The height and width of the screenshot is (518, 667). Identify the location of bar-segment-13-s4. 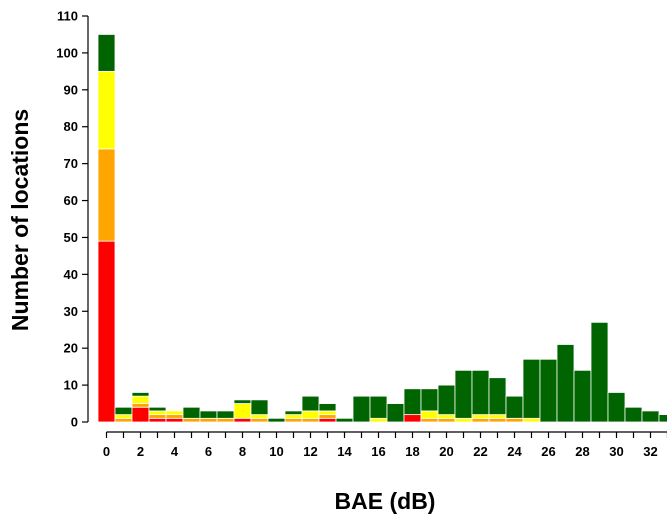
(327, 407).